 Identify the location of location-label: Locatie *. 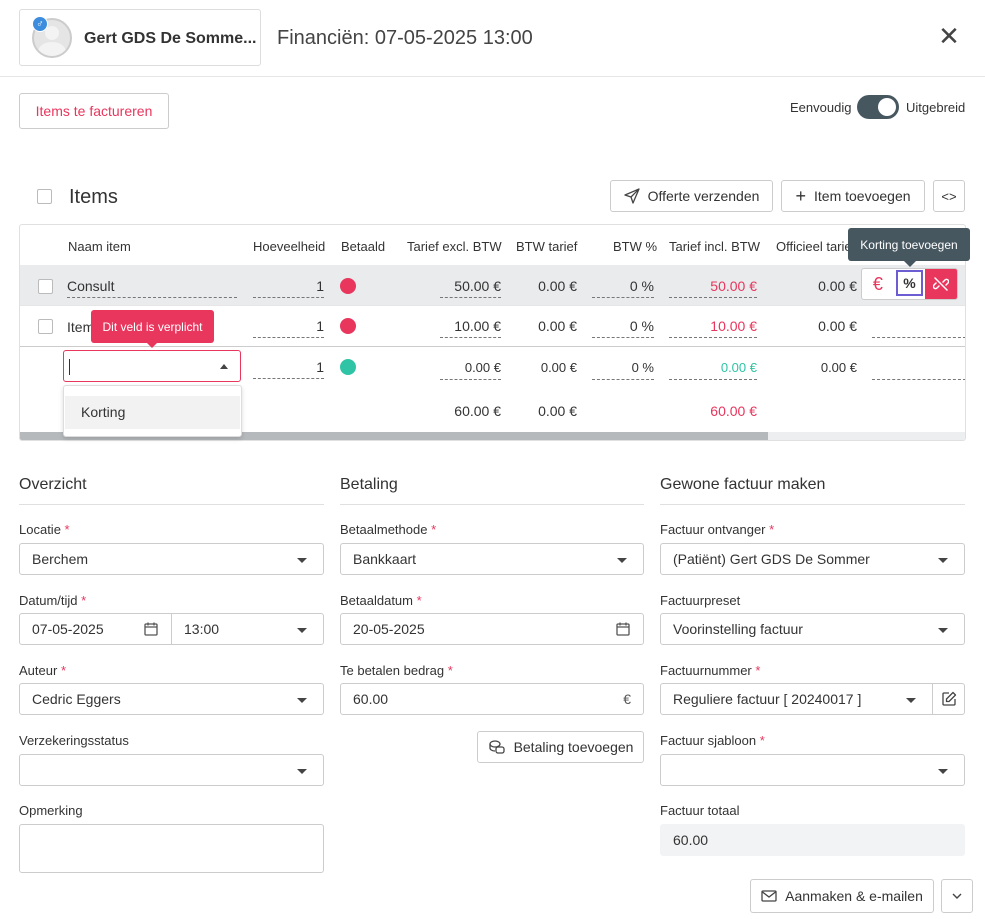
(44, 529).